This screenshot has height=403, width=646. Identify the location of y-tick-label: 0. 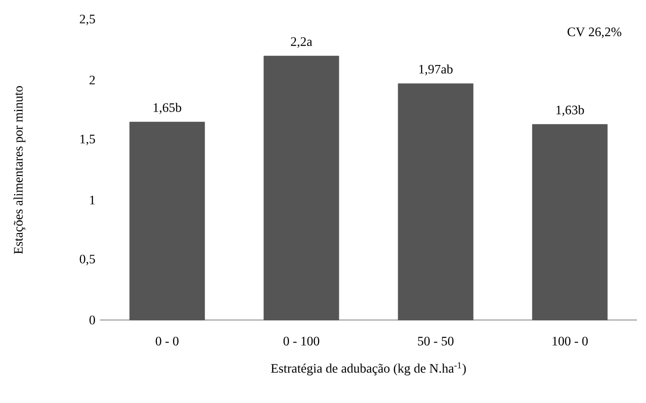
(92, 320).